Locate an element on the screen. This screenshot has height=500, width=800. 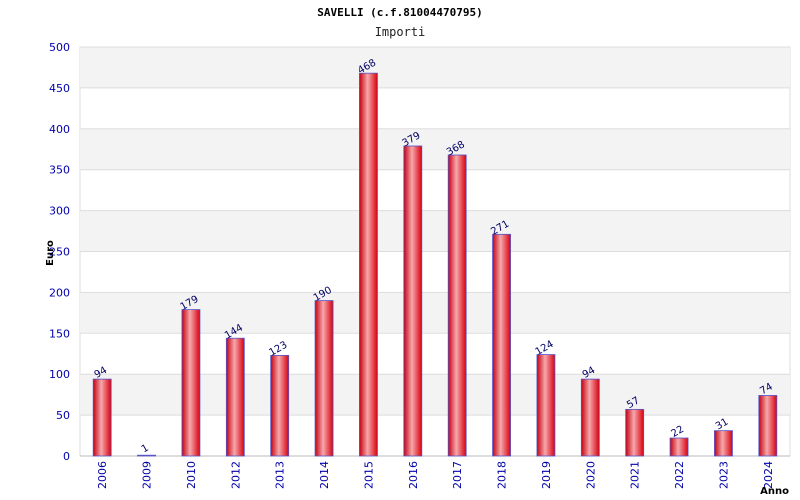
x-tick-label: 2020 is located at coordinates (590, 475).